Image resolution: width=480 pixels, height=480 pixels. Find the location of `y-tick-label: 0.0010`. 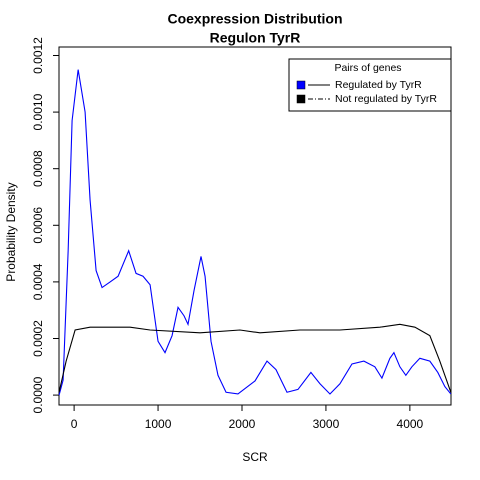

y-tick-label: 0.0010 is located at coordinates (38, 111).